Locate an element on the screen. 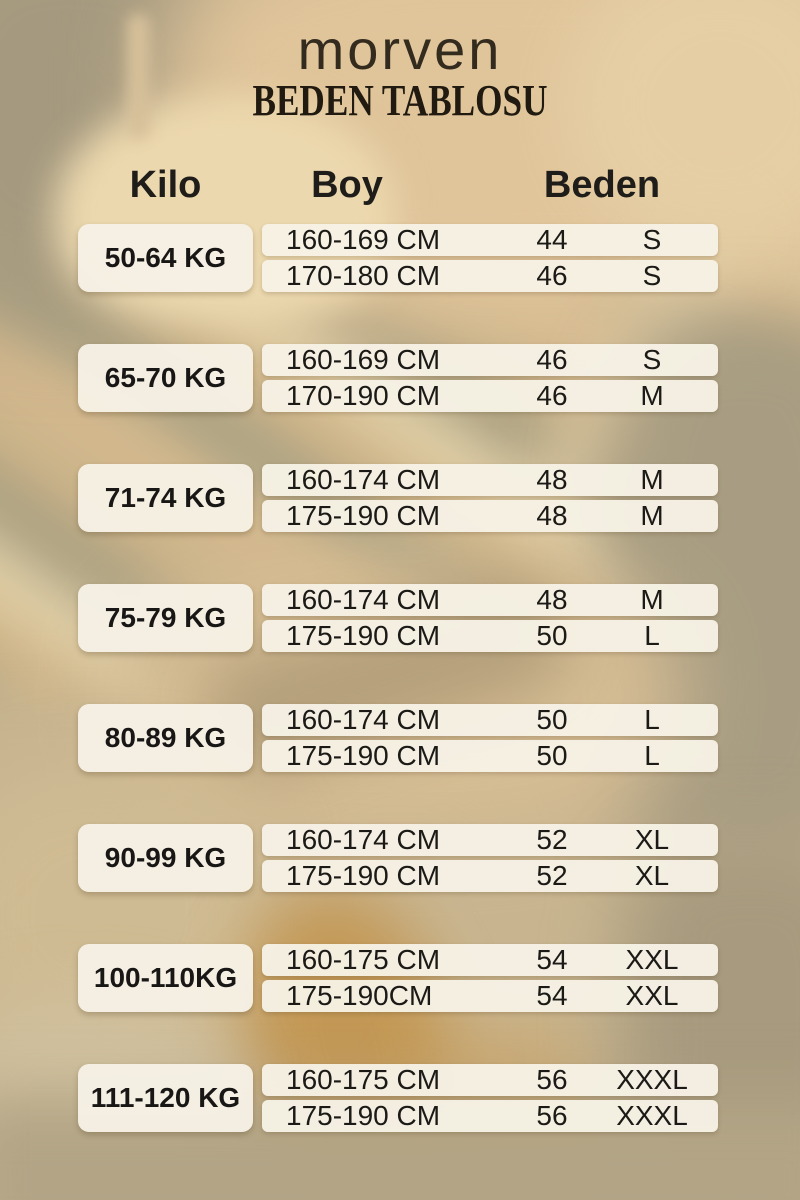  weight-range-label: 50-64 KG is located at coordinates (165, 257).